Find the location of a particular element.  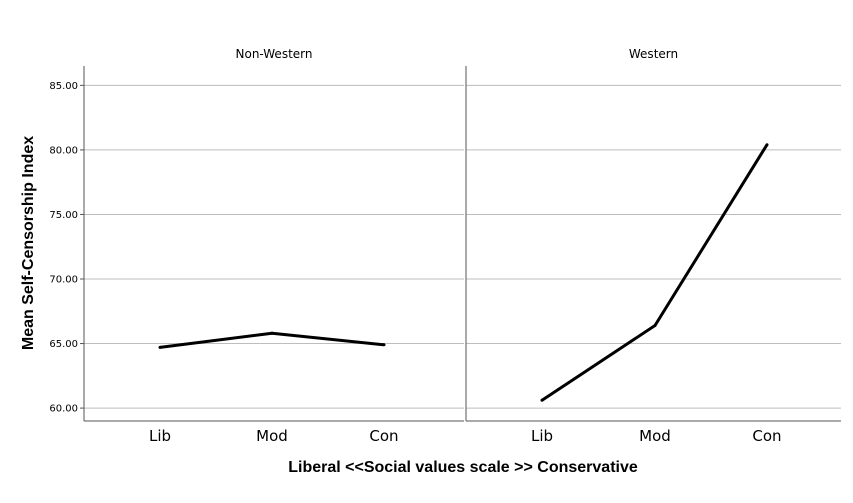

y-axis-title: Mean Self-Censorship Index is located at coordinates (28, 243).